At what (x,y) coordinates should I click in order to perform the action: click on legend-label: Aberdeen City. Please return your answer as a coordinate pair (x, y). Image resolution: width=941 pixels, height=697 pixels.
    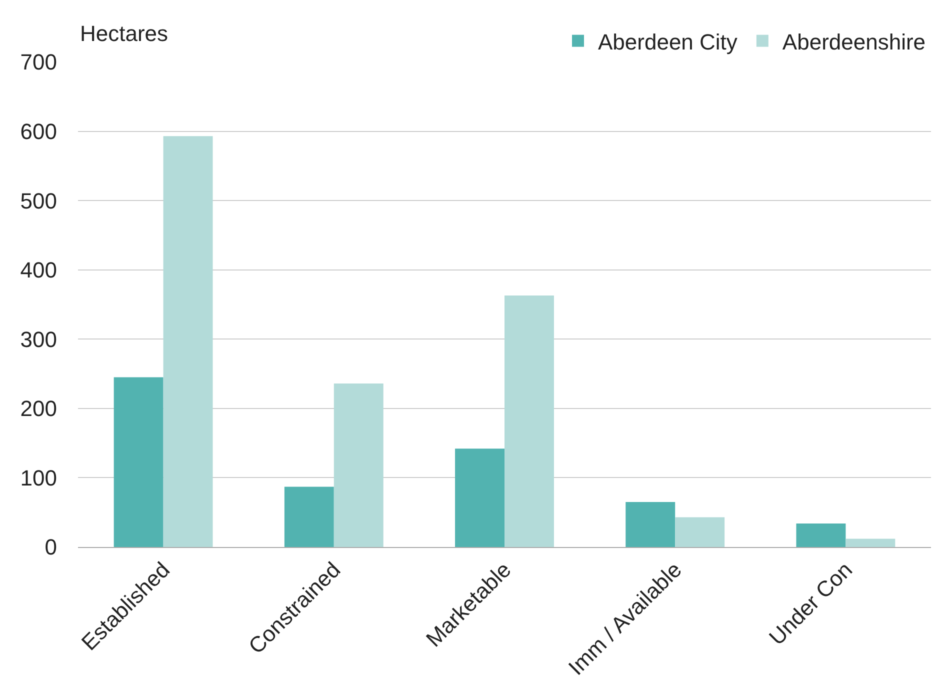
    Looking at the image, I should click on (668, 41).